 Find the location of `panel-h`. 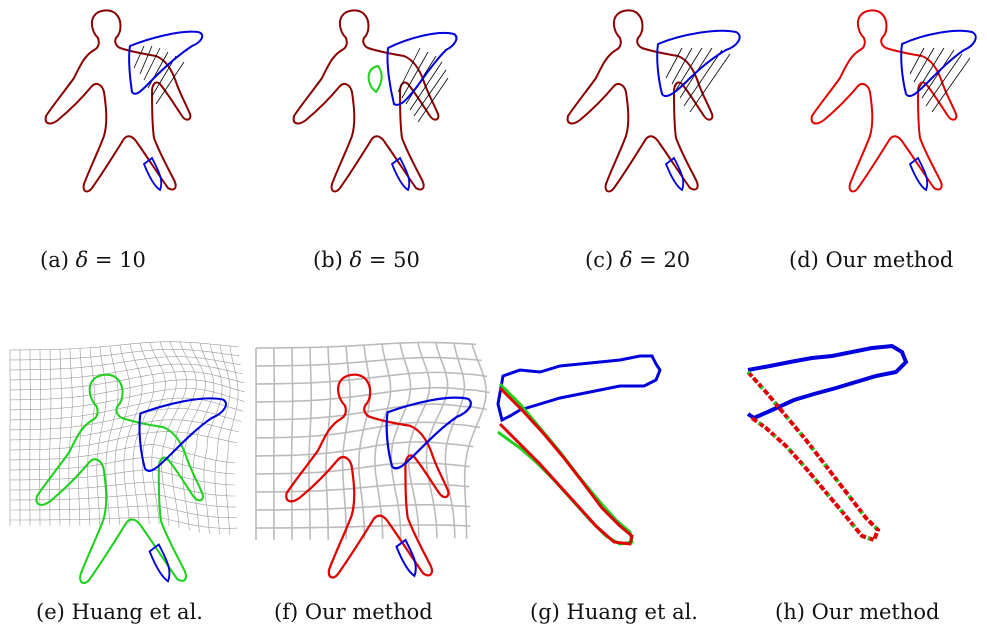

panel-h is located at coordinates (827, 443).